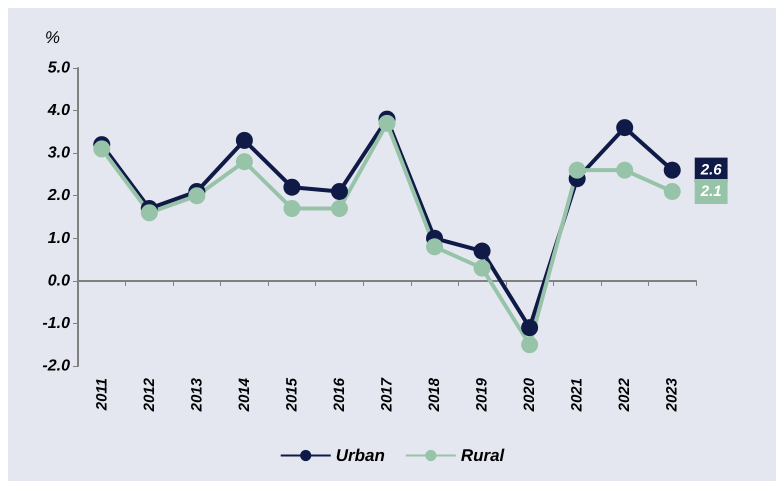 Image resolution: width=784 pixels, height=489 pixels. Describe the element at coordinates (58, 111) in the screenshot. I see `y-tick-label: 4.0` at that location.